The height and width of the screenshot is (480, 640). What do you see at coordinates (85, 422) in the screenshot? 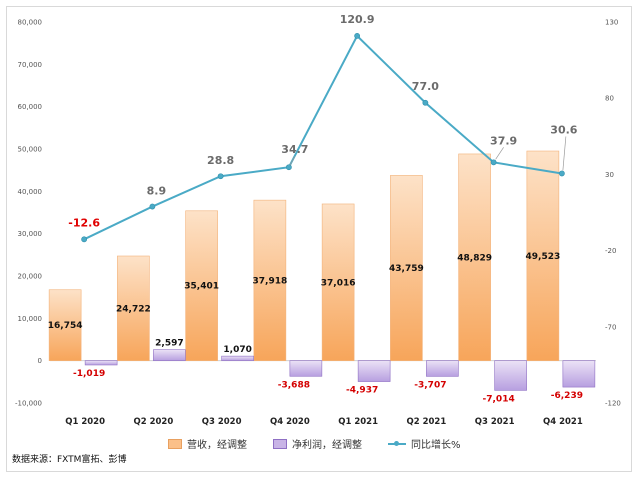
I see `category-label: Q1 2020` at bounding box center [85, 422].